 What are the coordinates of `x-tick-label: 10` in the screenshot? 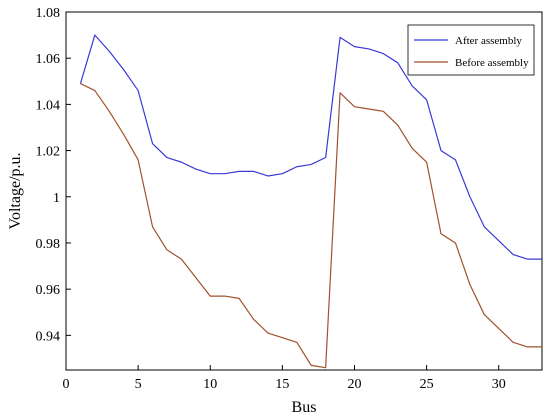 It's located at (210, 384).